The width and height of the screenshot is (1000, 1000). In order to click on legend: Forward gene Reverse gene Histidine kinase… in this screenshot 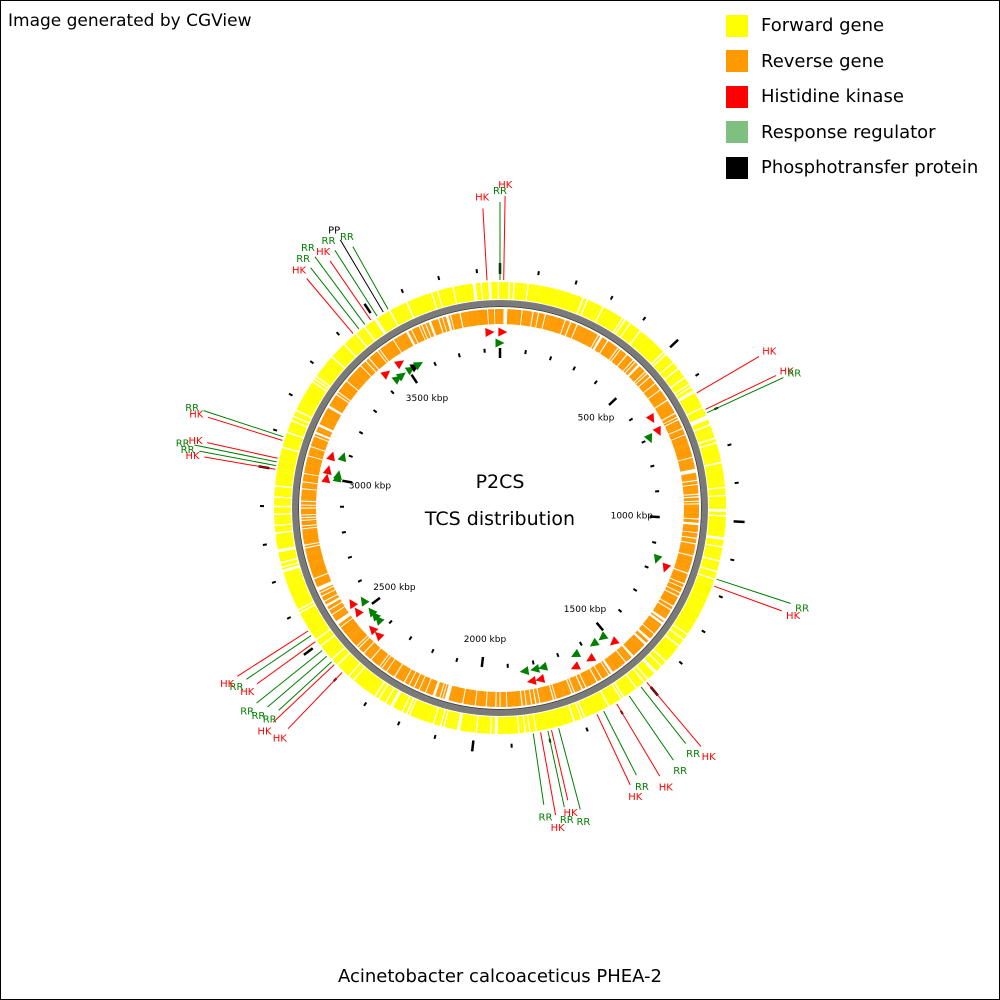, I will do `click(852, 97)`.